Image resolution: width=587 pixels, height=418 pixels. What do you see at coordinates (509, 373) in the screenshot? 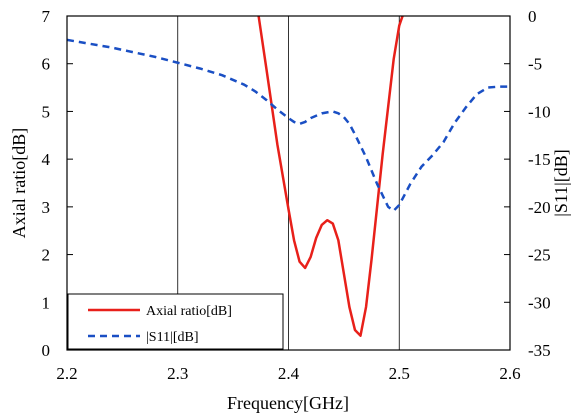
I see `x-tick-label: 2.6` at bounding box center [509, 373].